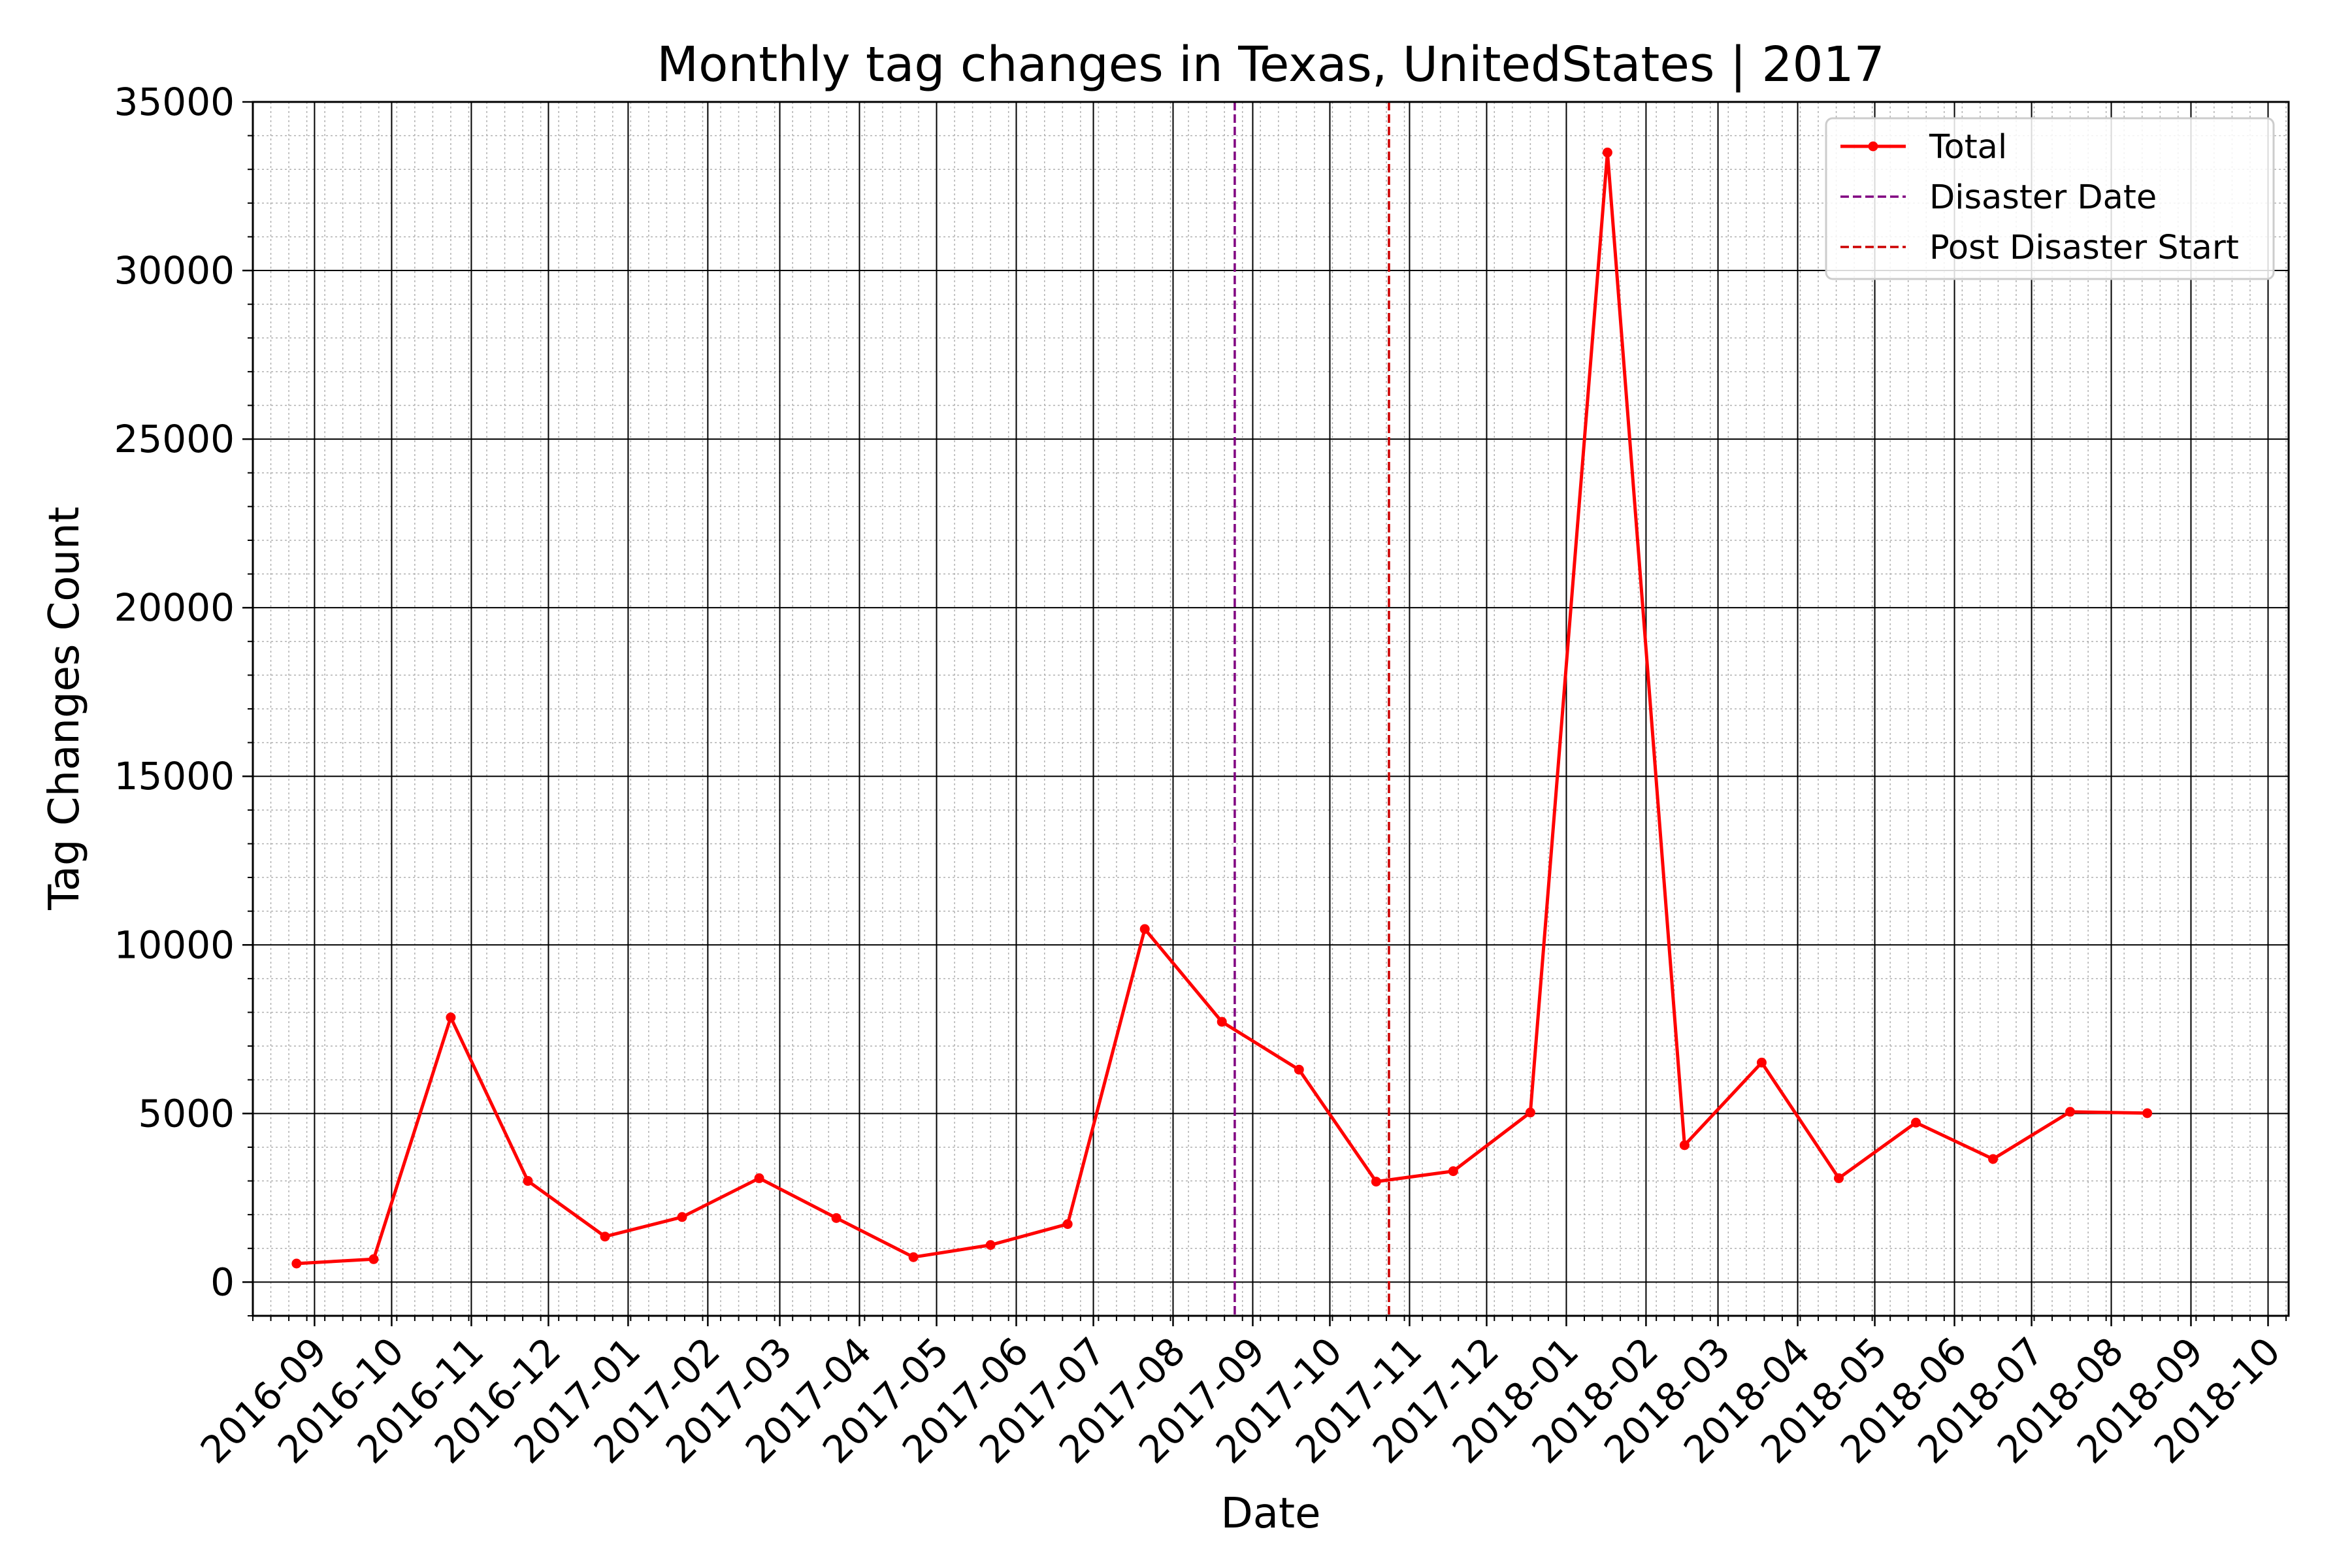 This screenshot has height=1568, width=2352. I want to click on y-tick-label: 25000, so click(174, 439).